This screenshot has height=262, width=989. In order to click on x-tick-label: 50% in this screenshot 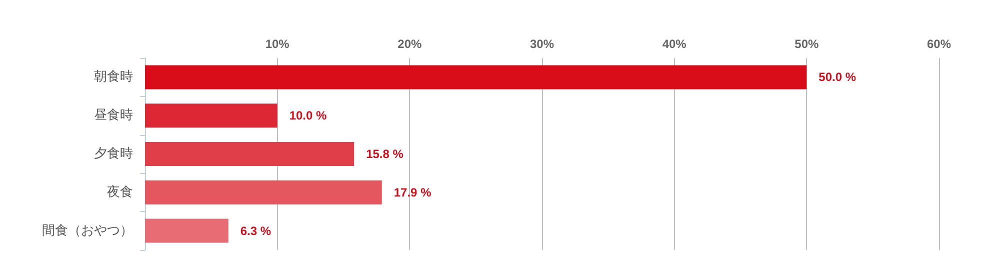, I will do `click(806, 44)`.